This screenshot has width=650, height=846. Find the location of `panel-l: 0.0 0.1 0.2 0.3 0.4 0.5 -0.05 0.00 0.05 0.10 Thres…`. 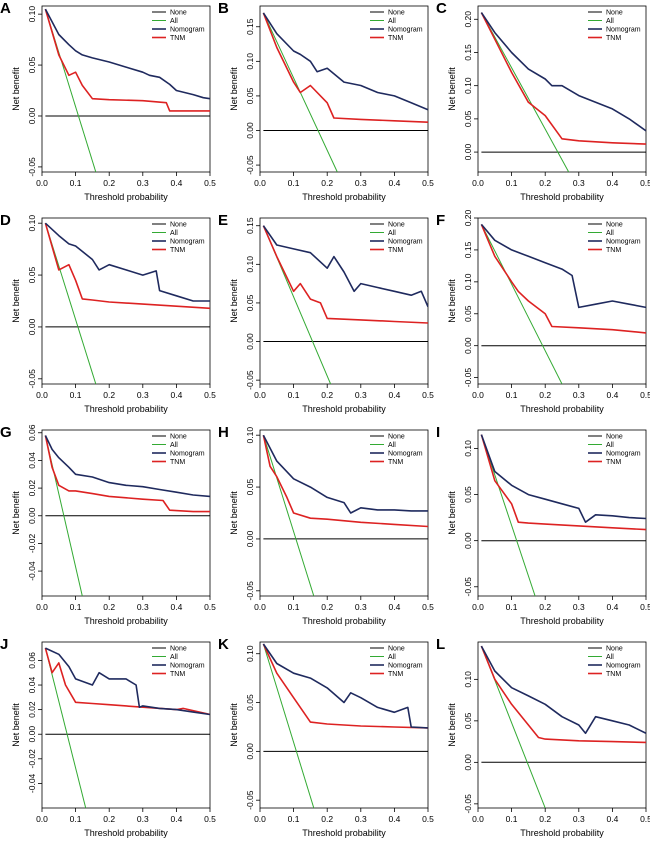

panel-l: 0.0 0.1 0.2 0.3 0.4 0.5 -0.05 0.00 0.05 0.10 Thres… is located at coordinates (543, 741).